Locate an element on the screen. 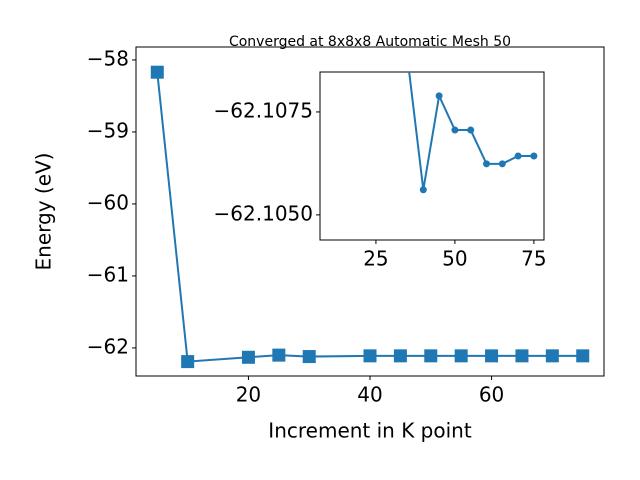 This screenshot has height=480, width=640. chart-title: Converged at 8x8x8 Automatic Mesh 50 is located at coordinates (370, 42).